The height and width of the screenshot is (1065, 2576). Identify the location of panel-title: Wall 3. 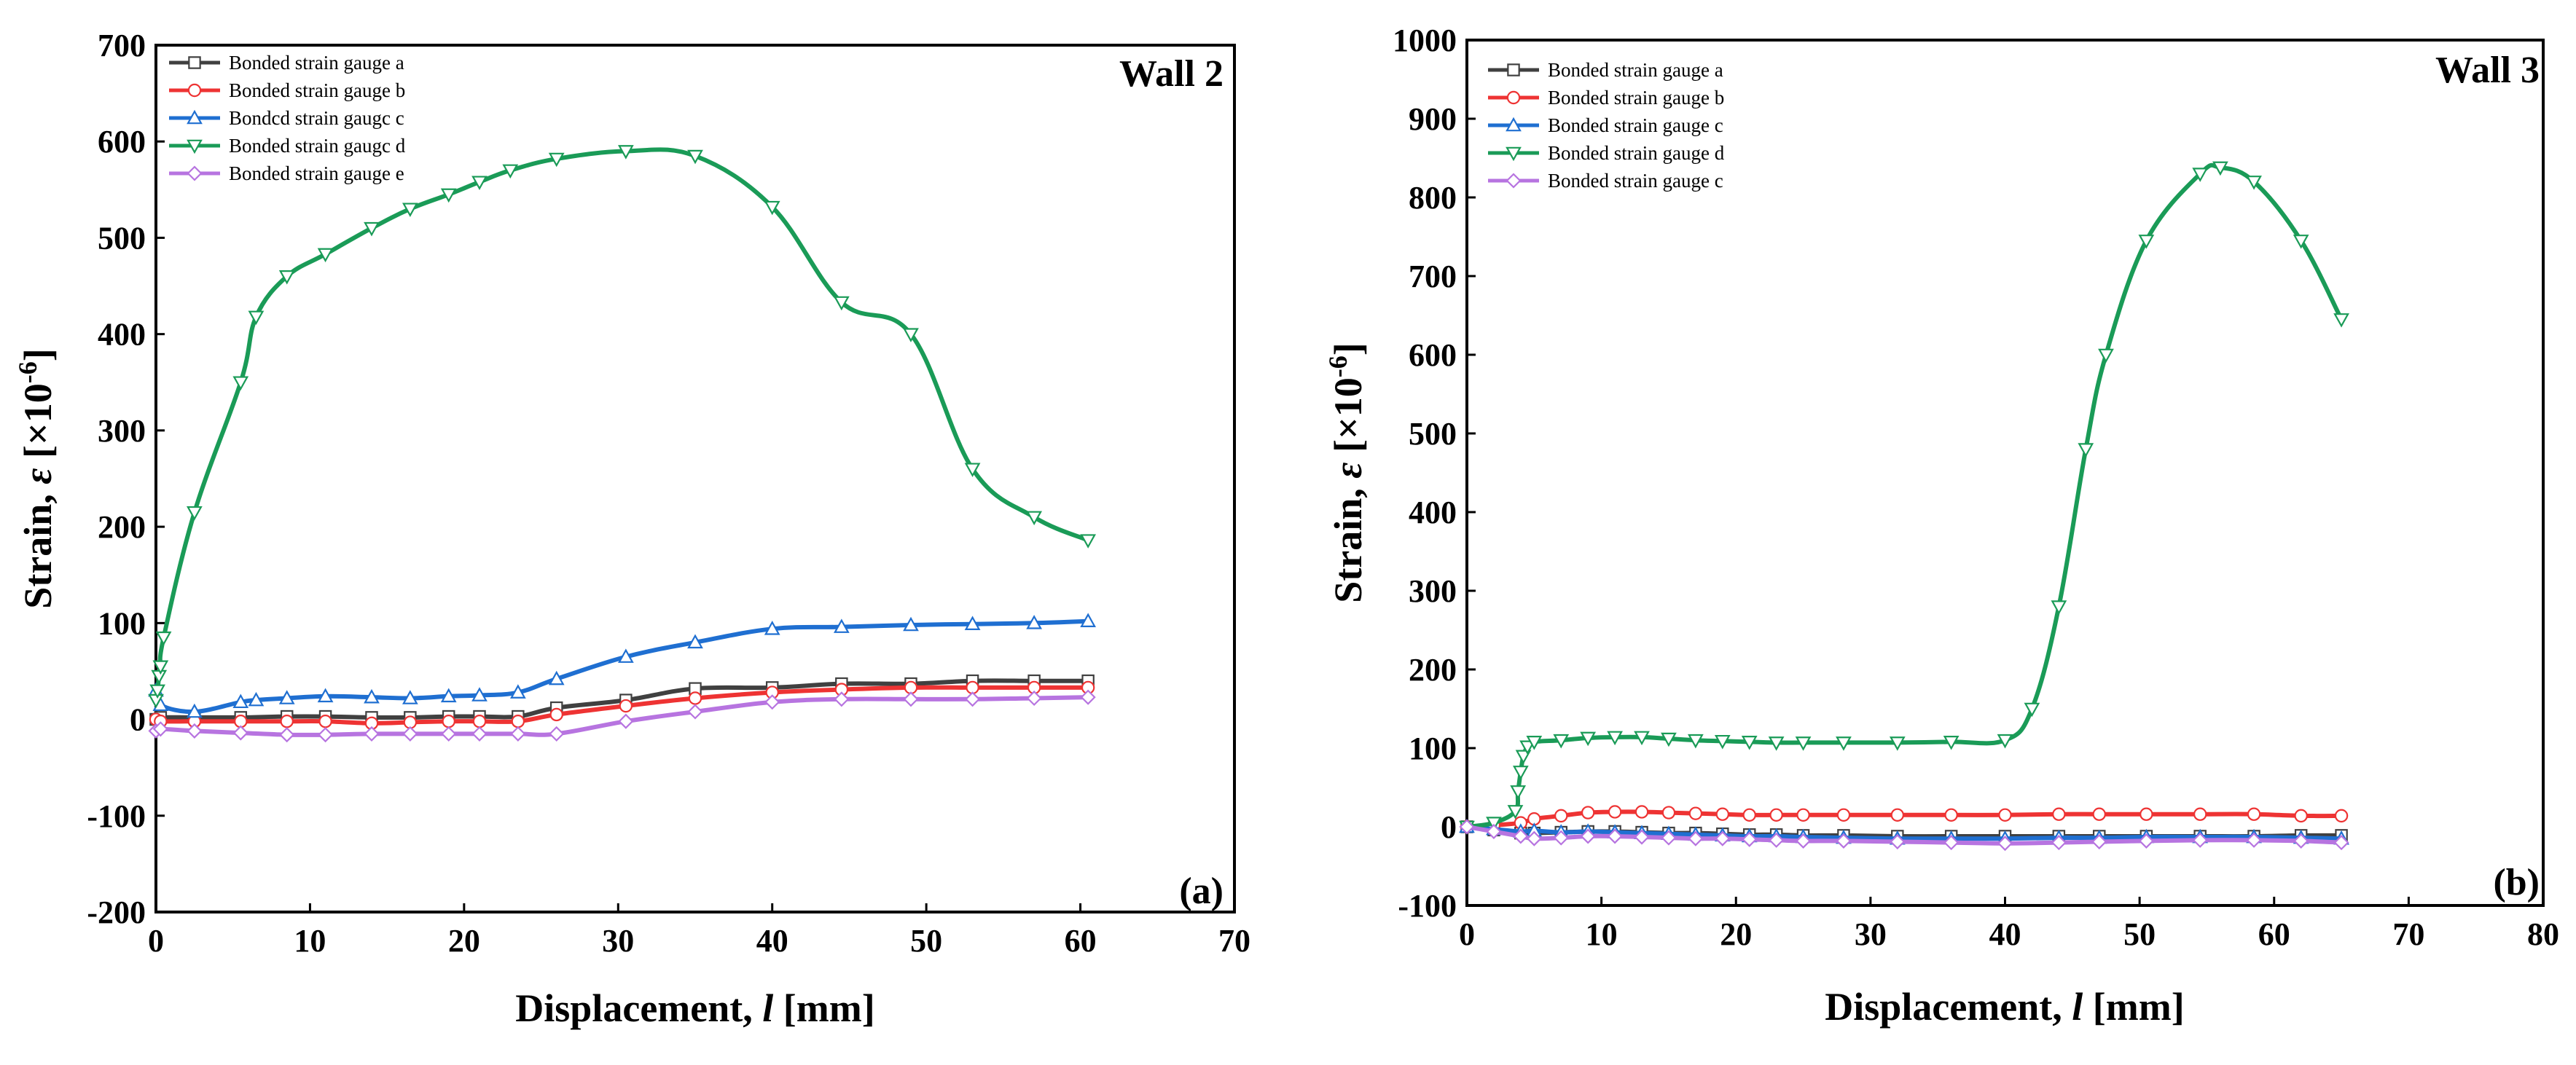
(2487, 70).